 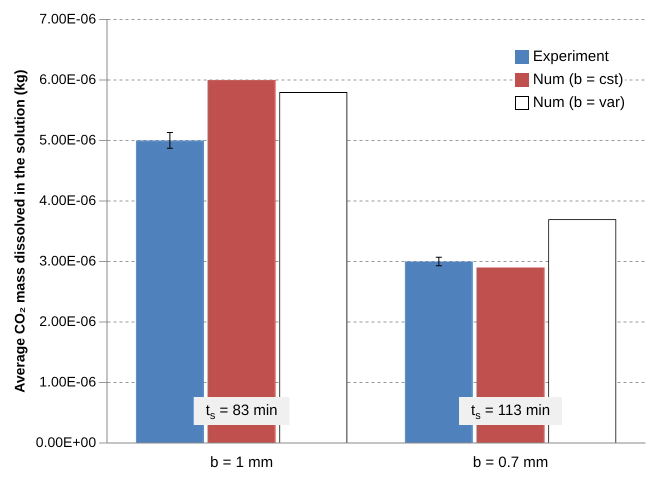 I want to click on y-tick-label: 1.00E-06, so click(x=67, y=381).